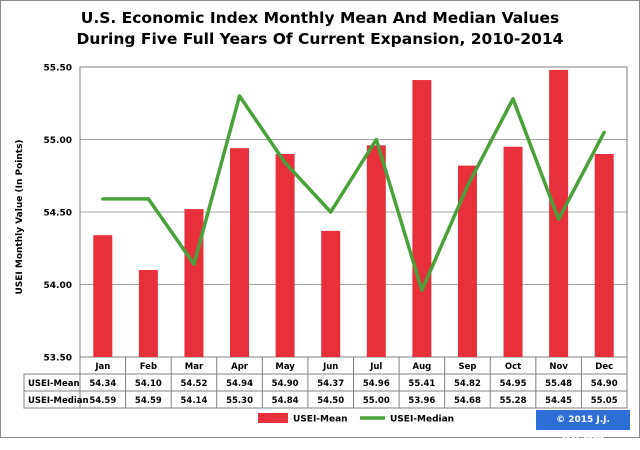 The width and height of the screenshot is (640, 450). Describe the element at coordinates (148, 313) in the screenshot. I see `bar-feb` at that location.